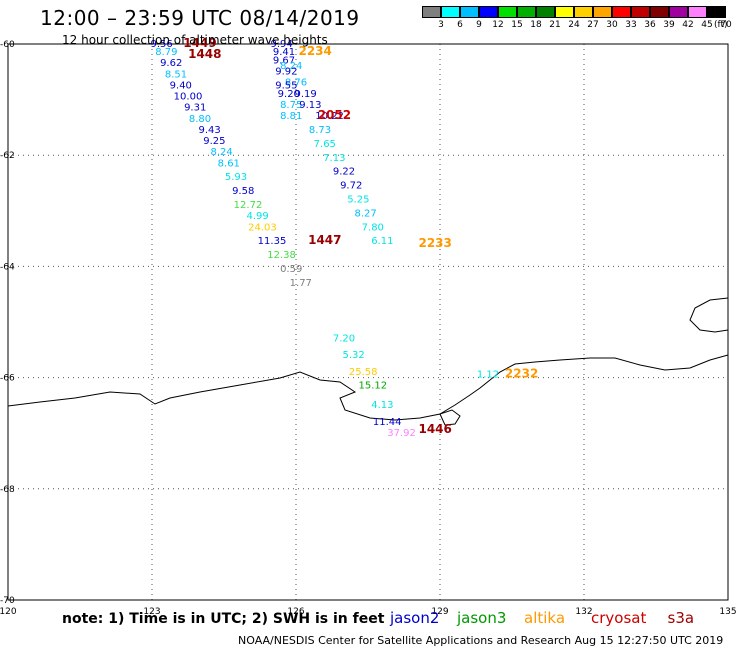 The image size is (740, 650). Describe the element at coordinates (358, 199) in the screenshot. I see `swh-value-label: 5.25` at that location.